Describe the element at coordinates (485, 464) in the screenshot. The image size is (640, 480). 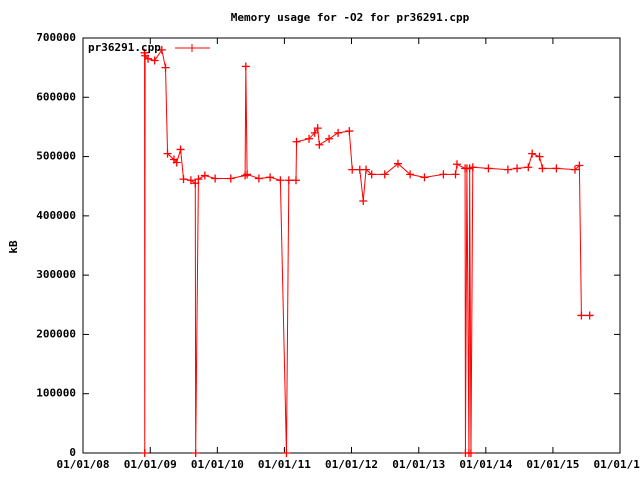
I see `x-tick-label: 01/01/14` at that location.